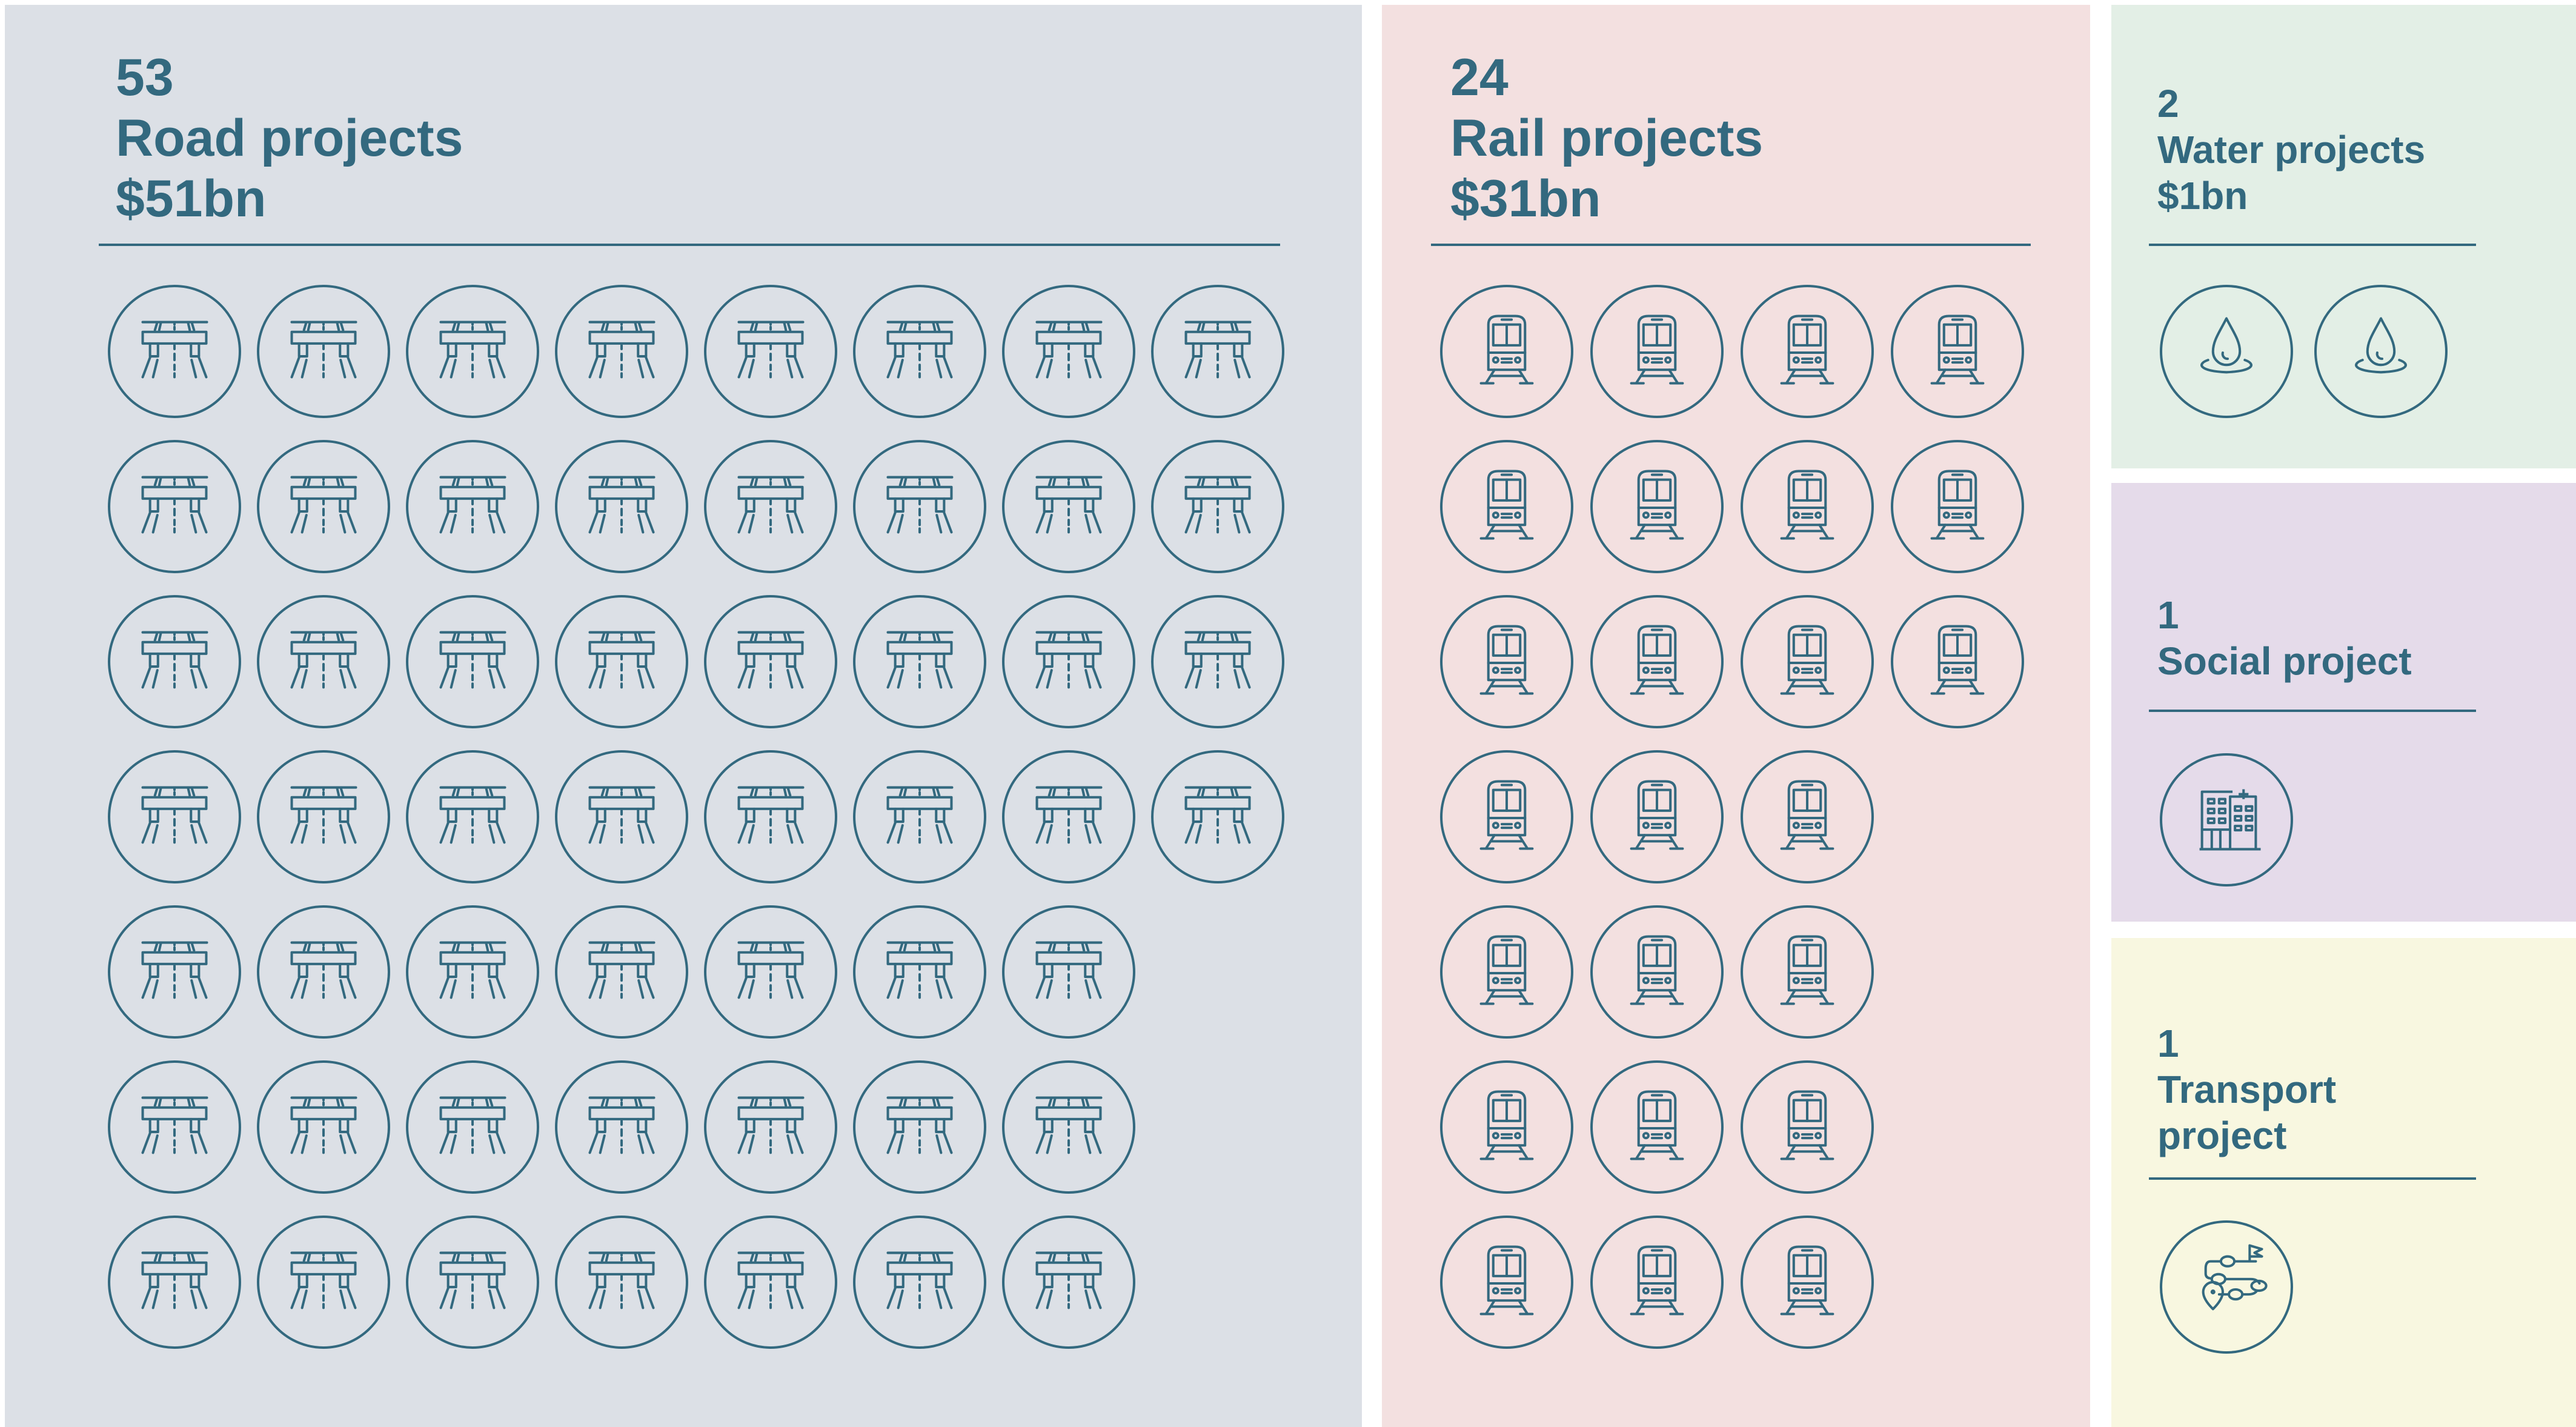 This screenshot has width=2576, height=1427. I want to click on transport-label-line2: project, so click(2222, 1135).